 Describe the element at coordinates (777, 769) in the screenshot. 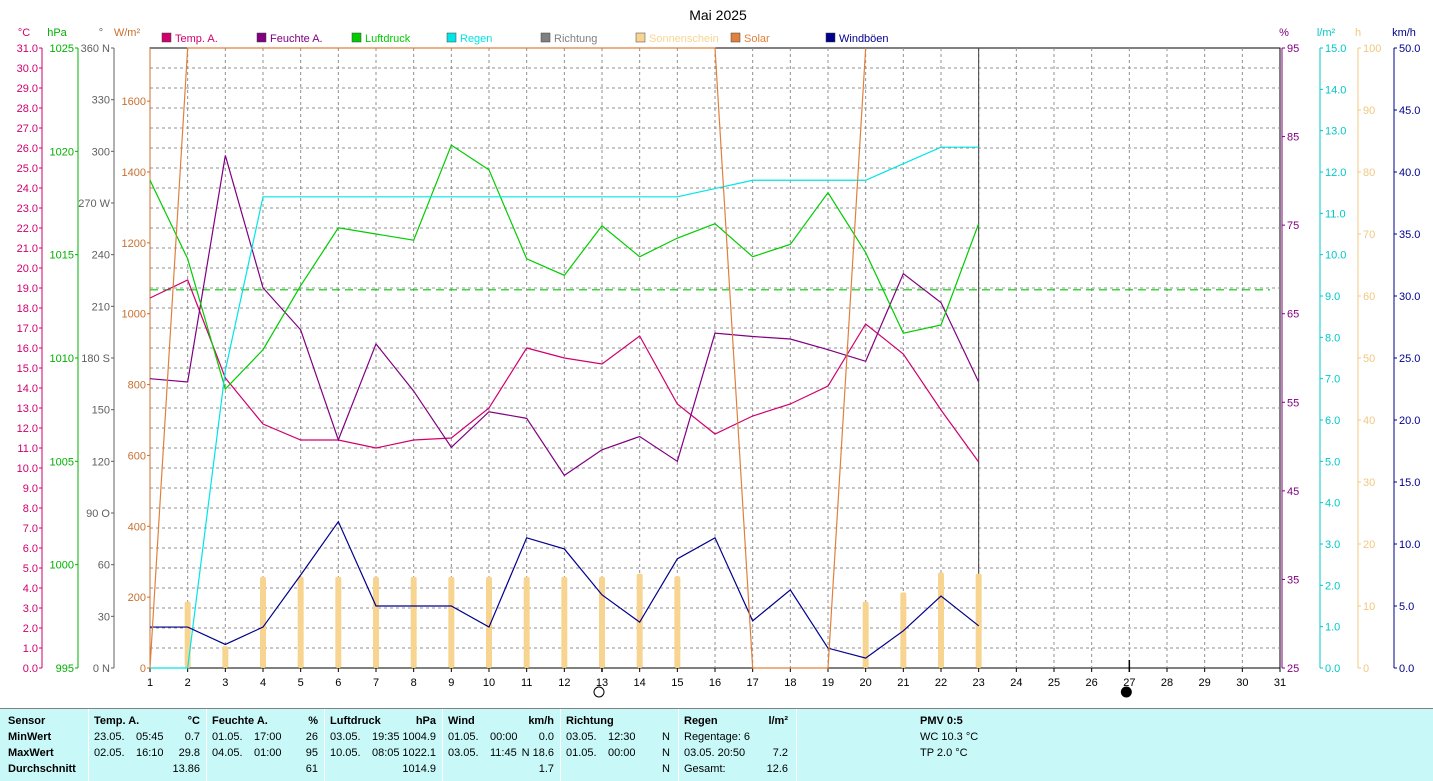

I see `rain-value: 12.6` at that location.